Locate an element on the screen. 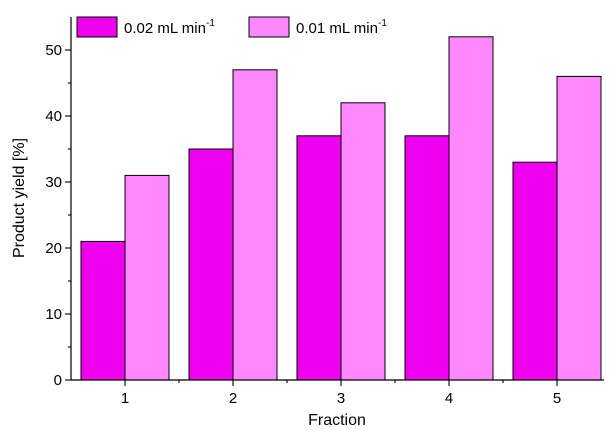 The height and width of the screenshot is (430, 614). legend-label-series-1: 0.02 mL min-1 is located at coordinates (169, 27).